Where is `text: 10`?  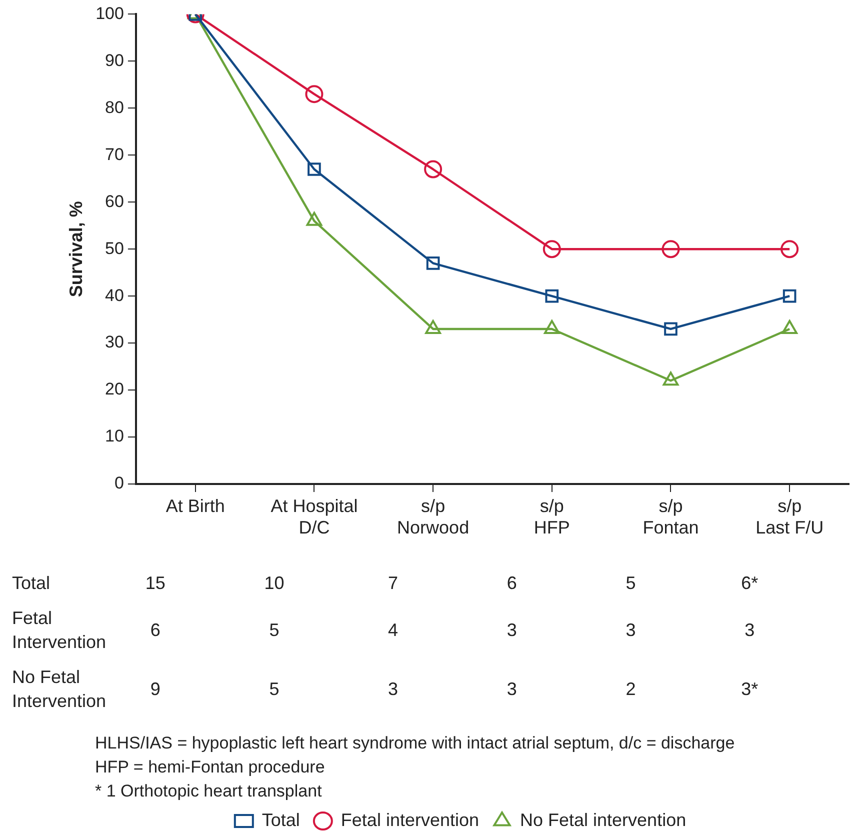 text: 10 is located at coordinates (274, 582).